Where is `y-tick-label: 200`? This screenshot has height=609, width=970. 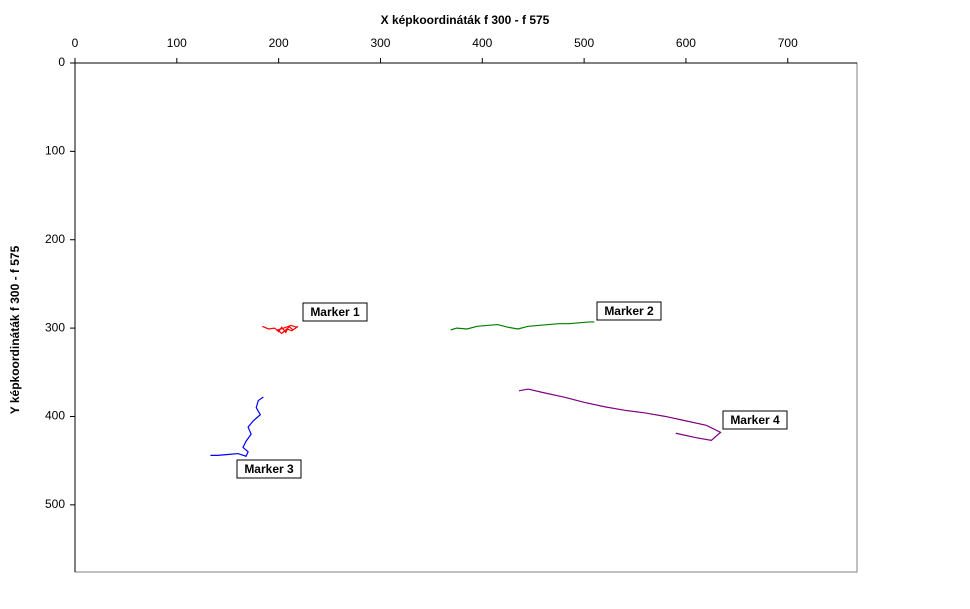 y-tick-label: 200 is located at coordinates (55, 239).